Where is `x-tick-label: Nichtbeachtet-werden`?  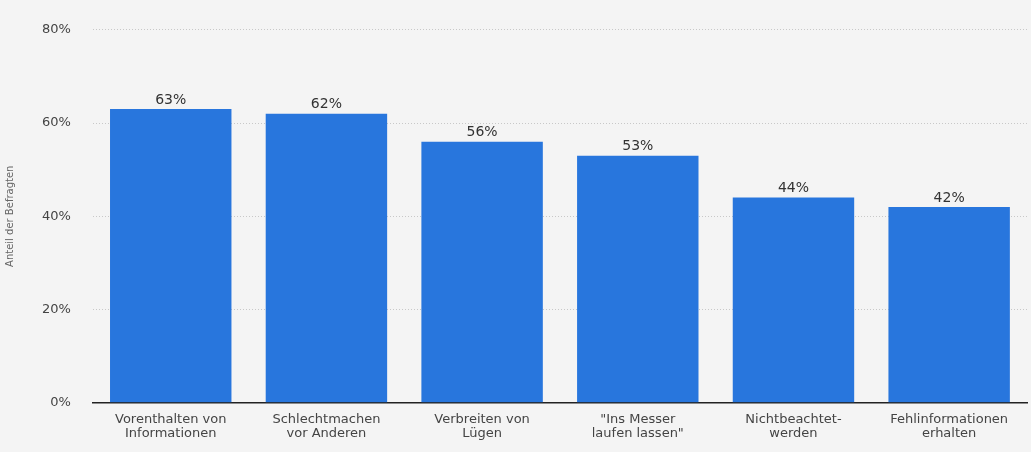 x-tick-label: Nichtbeachtet-werden is located at coordinates (793, 425).